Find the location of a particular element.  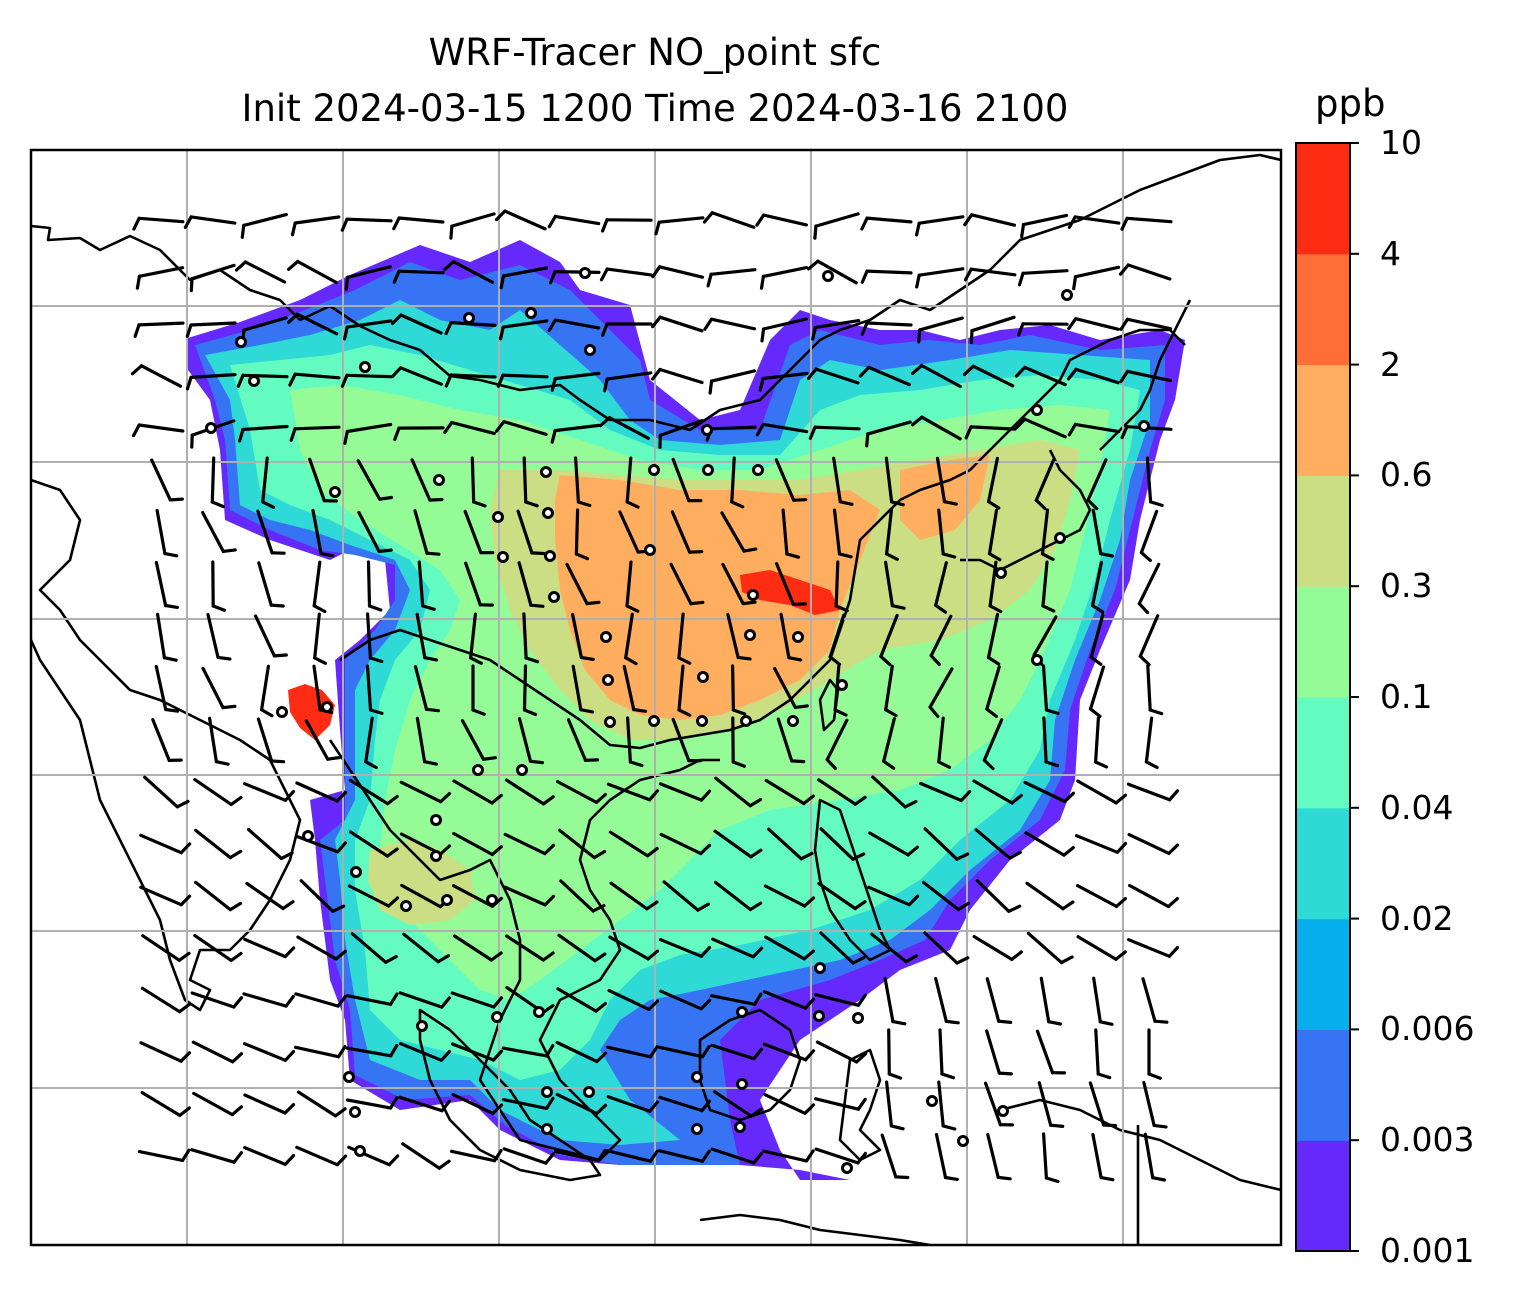

colorbar-tick-label: 2 is located at coordinates (1390, 364).